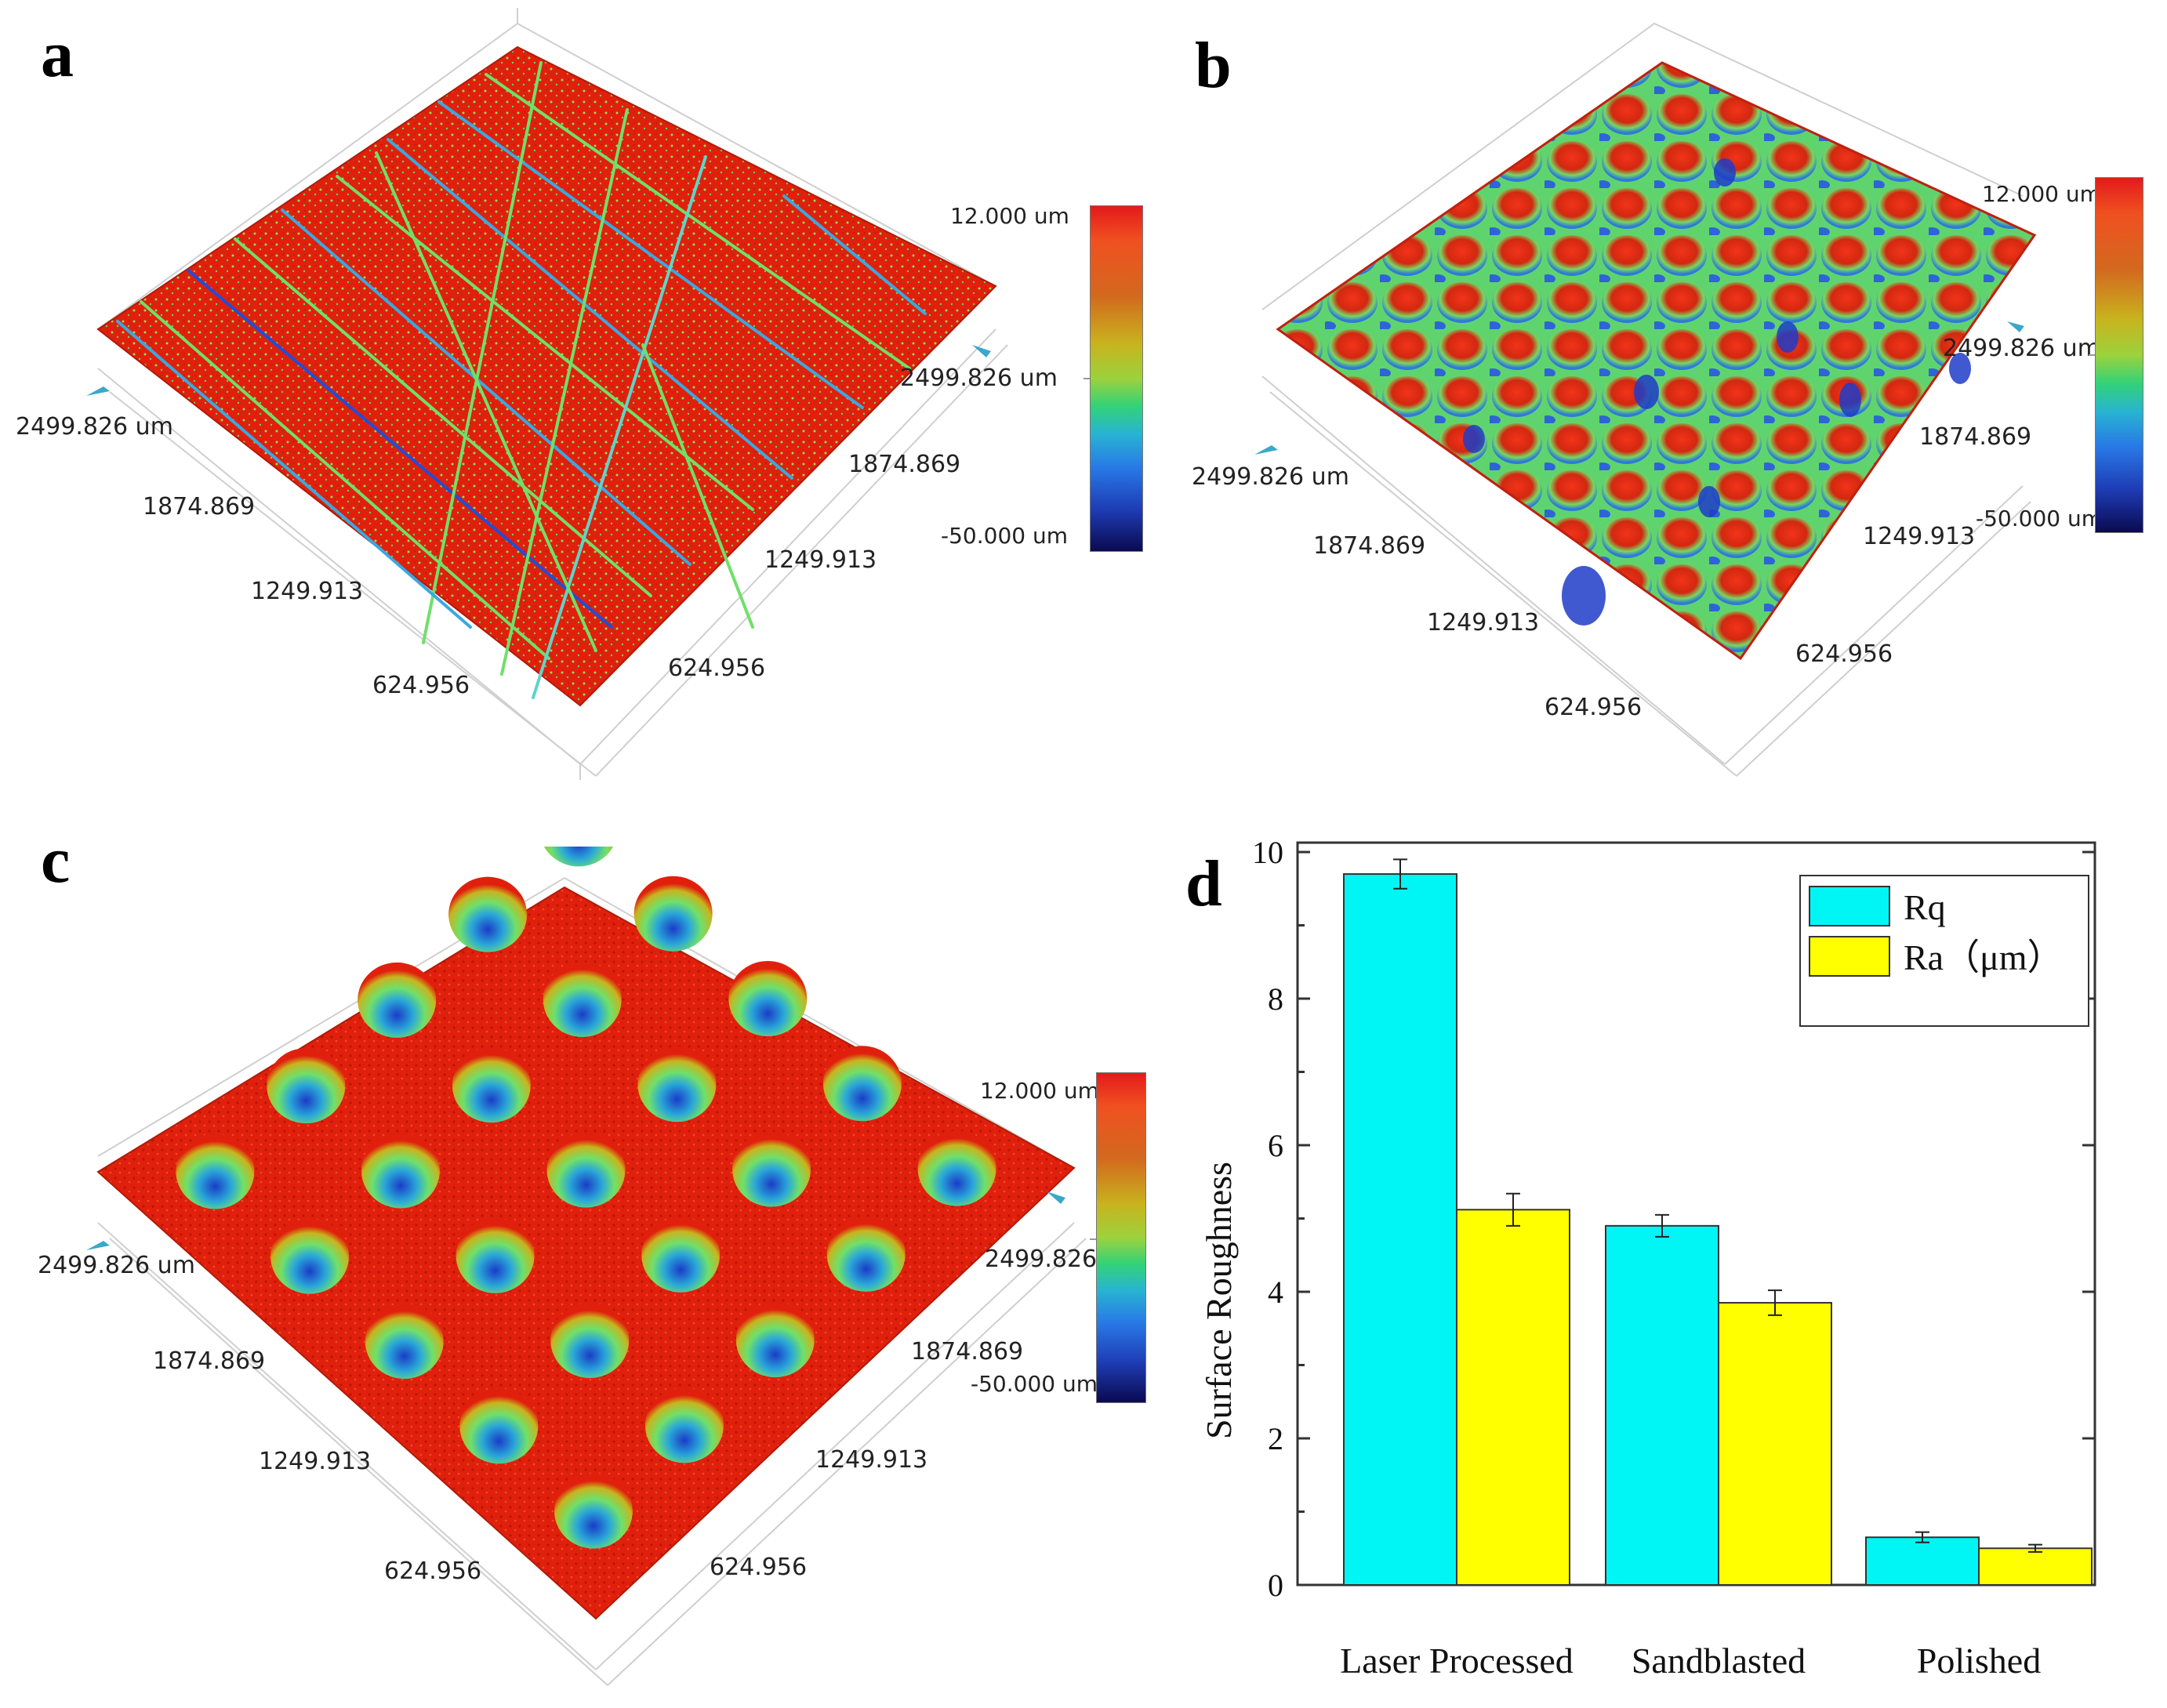 The image size is (2167, 1708). I want to click on eye-icon-right-b, so click(2016, 326).